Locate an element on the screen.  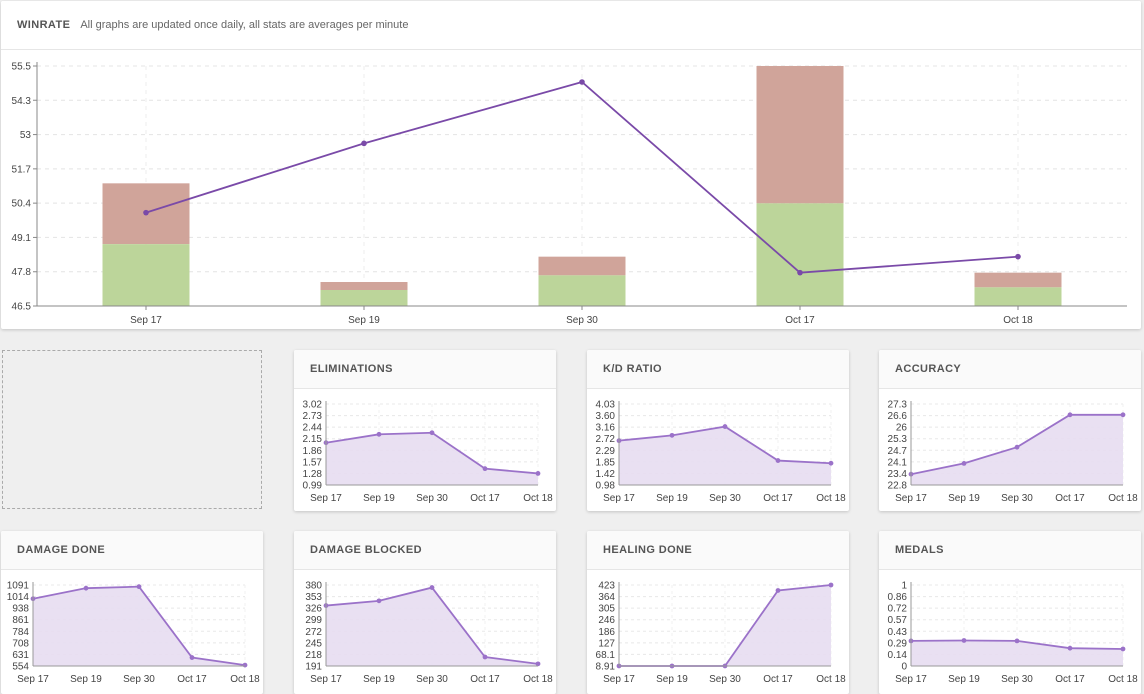
y-tick-label: 0.29 is located at coordinates (898, 643).